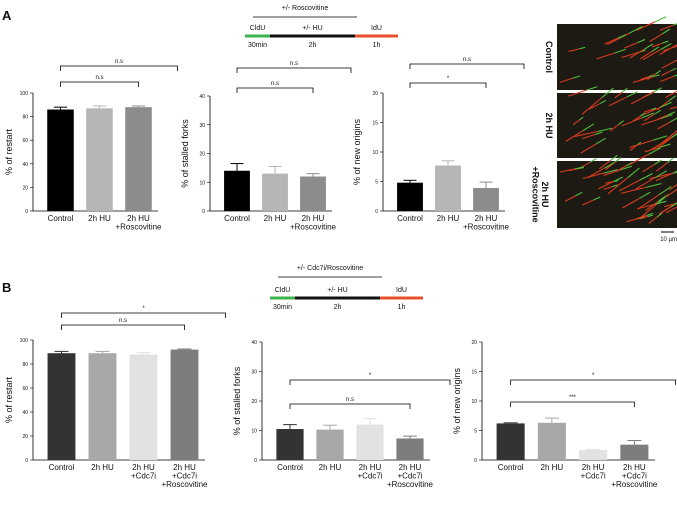 The height and width of the screenshot is (507, 677). What do you see at coordinates (376, 183) in the screenshot?
I see `y-tick-label: 5` at bounding box center [376, 183].